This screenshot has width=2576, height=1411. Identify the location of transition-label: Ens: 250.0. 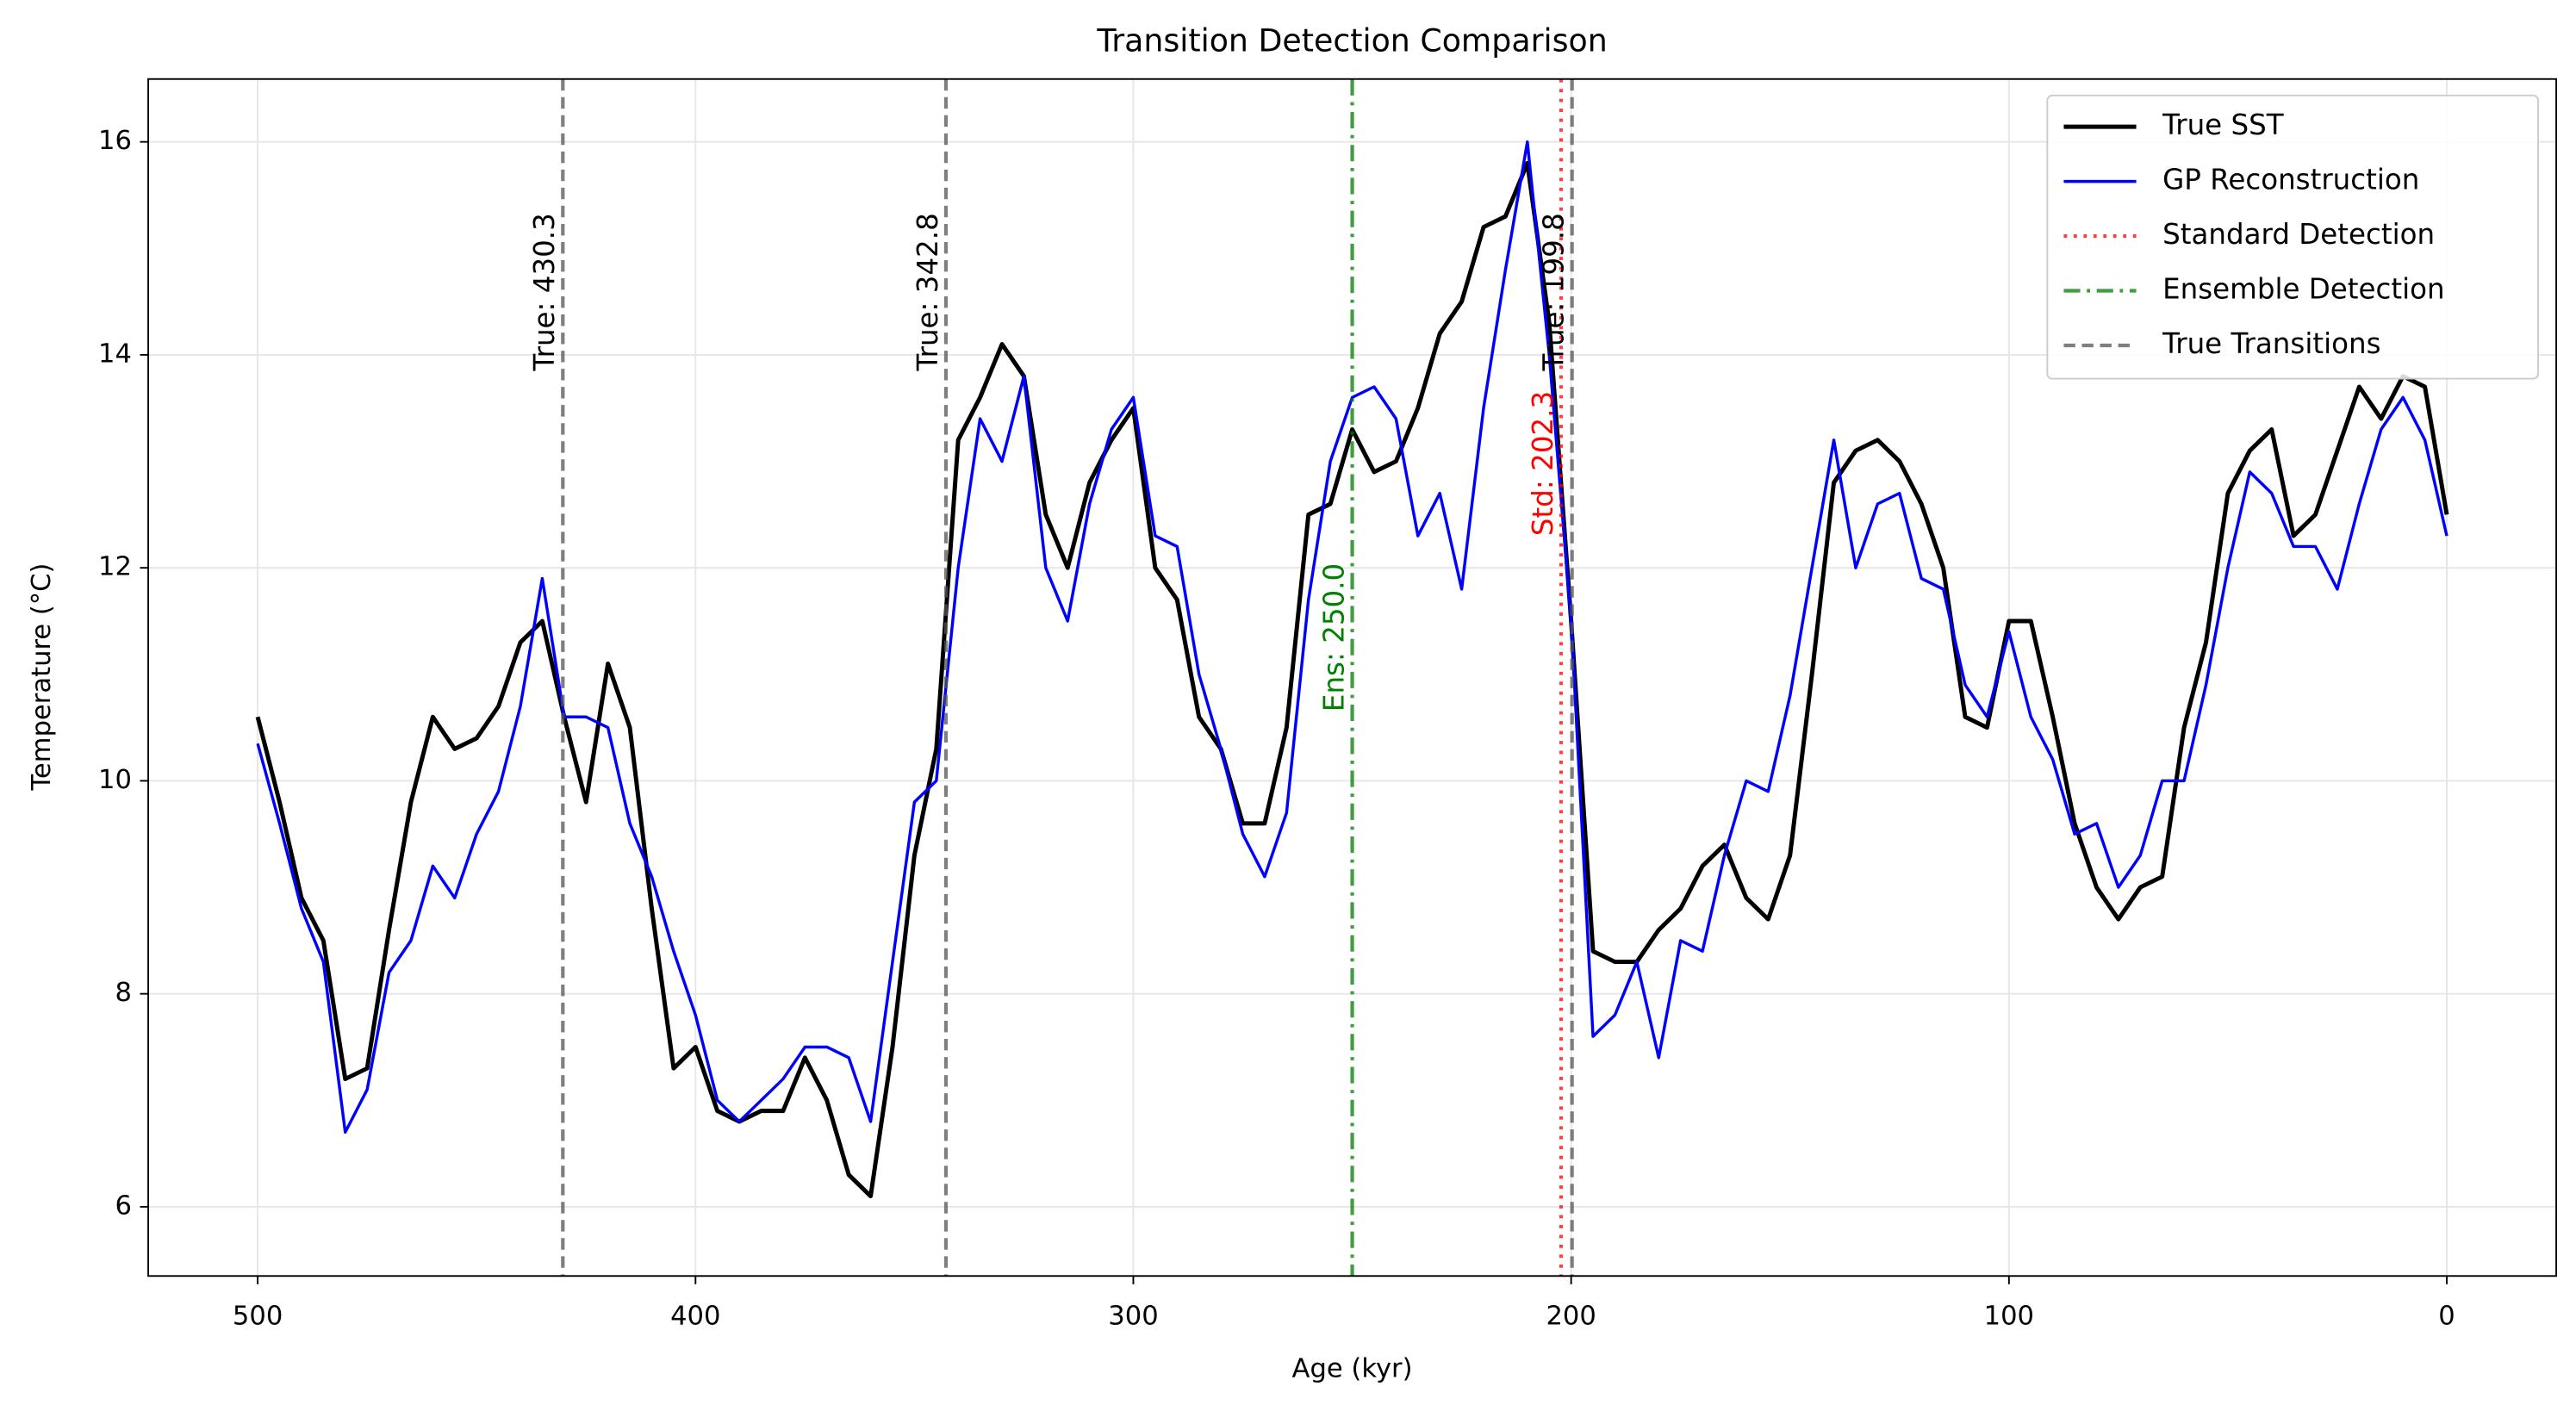
(1334, 637).